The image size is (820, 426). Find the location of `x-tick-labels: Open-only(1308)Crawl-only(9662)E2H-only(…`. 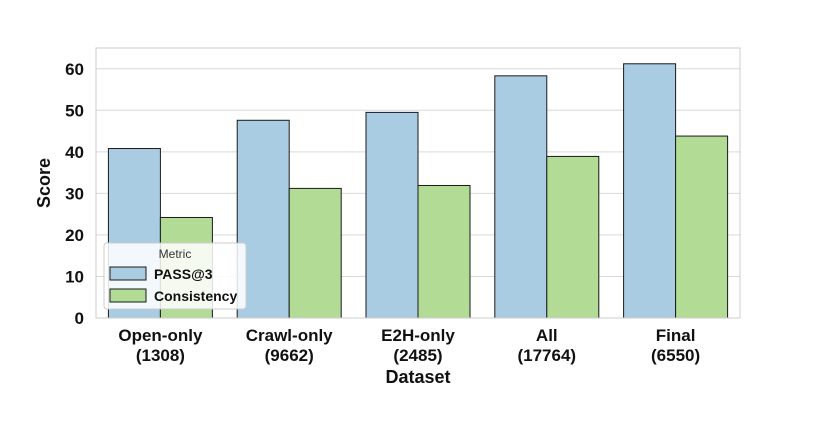

x-tick-labels: Open-only(1308)Crawl-only(9662)E2H-only(… is located at coordinates (409, 345).